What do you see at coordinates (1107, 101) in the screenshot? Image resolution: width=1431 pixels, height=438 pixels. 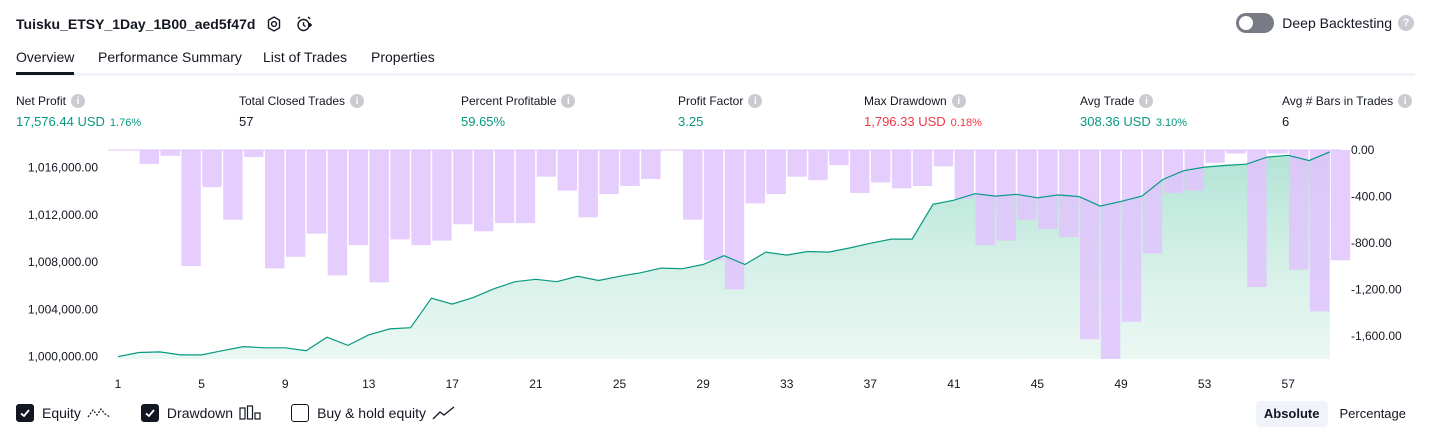 I see `metric-label: Avg Trade` at bounding box center [1107, 101].